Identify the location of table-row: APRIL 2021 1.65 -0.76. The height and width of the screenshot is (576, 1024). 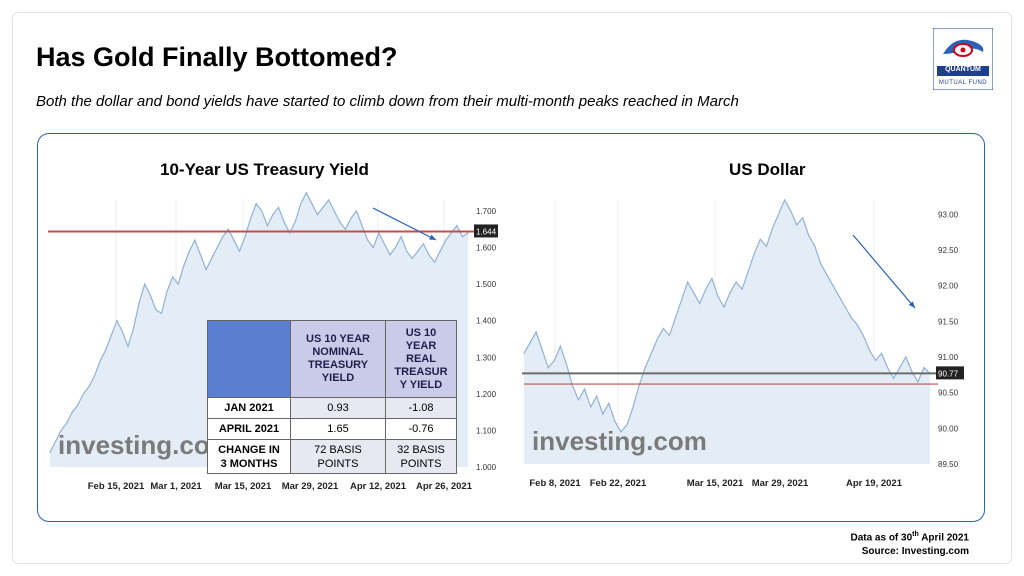
(332, 429).